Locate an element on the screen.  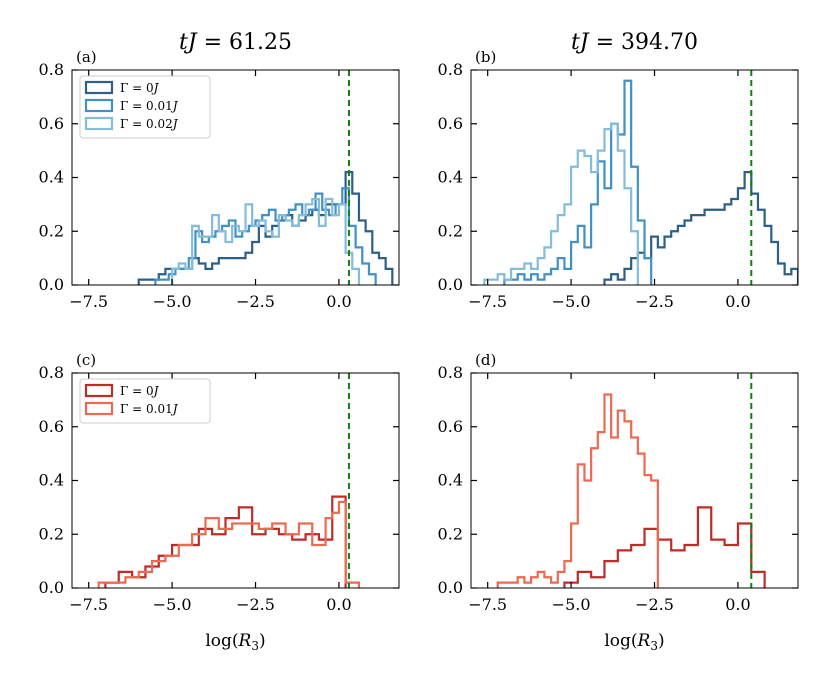
legend: Γ = 0J Γ = 0.01J is located at coordinates (145, 401).